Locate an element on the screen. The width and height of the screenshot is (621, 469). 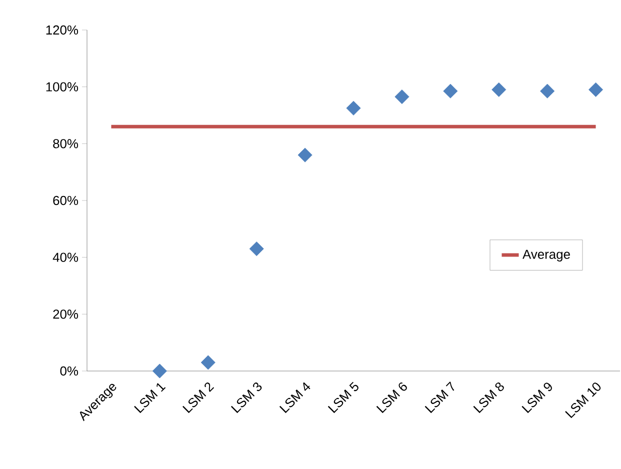
y-tick-label: 60% is located at coordinates (65, 201).